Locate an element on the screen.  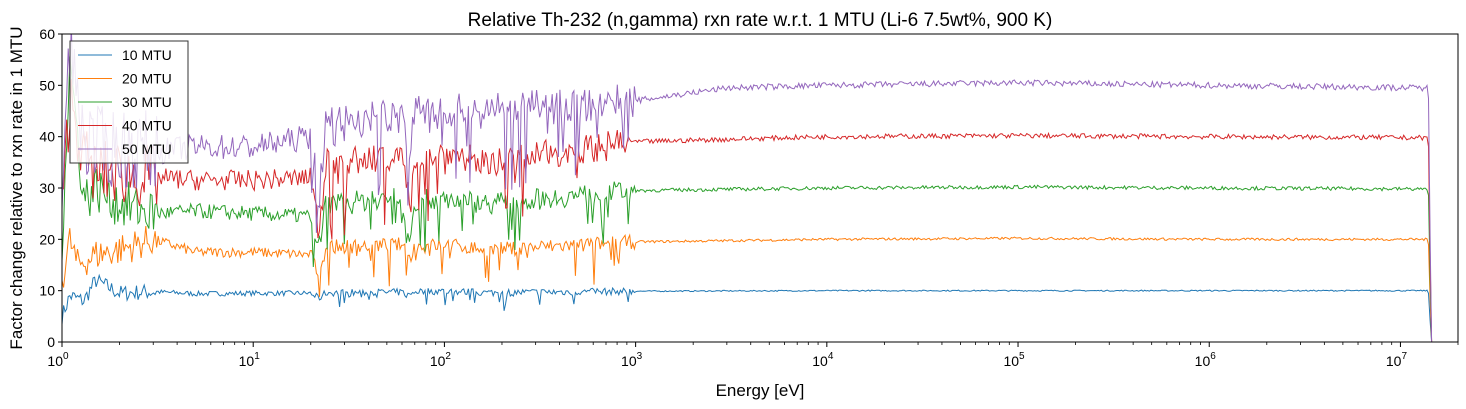
legend-label: 30 MTU is located at coordinates (147, 102).